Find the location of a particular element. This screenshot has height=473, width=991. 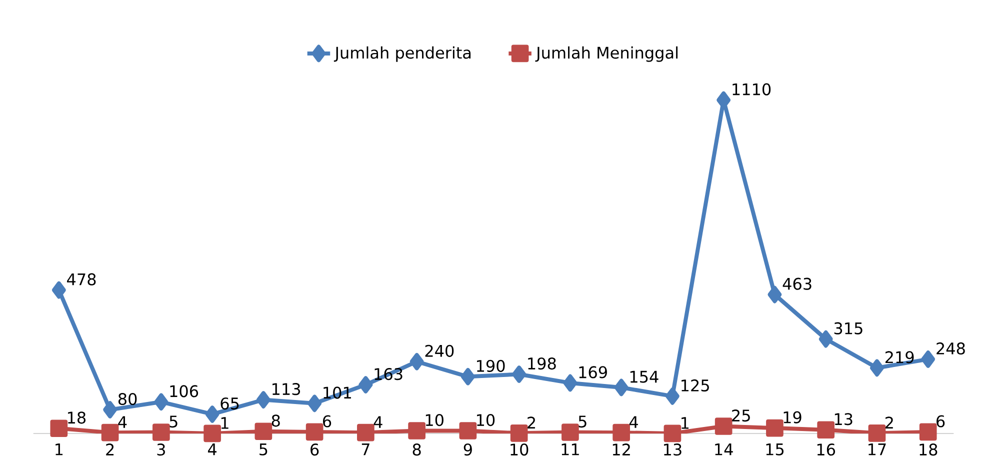

x-tick-label: 5 is located at coordinates (264, 449).